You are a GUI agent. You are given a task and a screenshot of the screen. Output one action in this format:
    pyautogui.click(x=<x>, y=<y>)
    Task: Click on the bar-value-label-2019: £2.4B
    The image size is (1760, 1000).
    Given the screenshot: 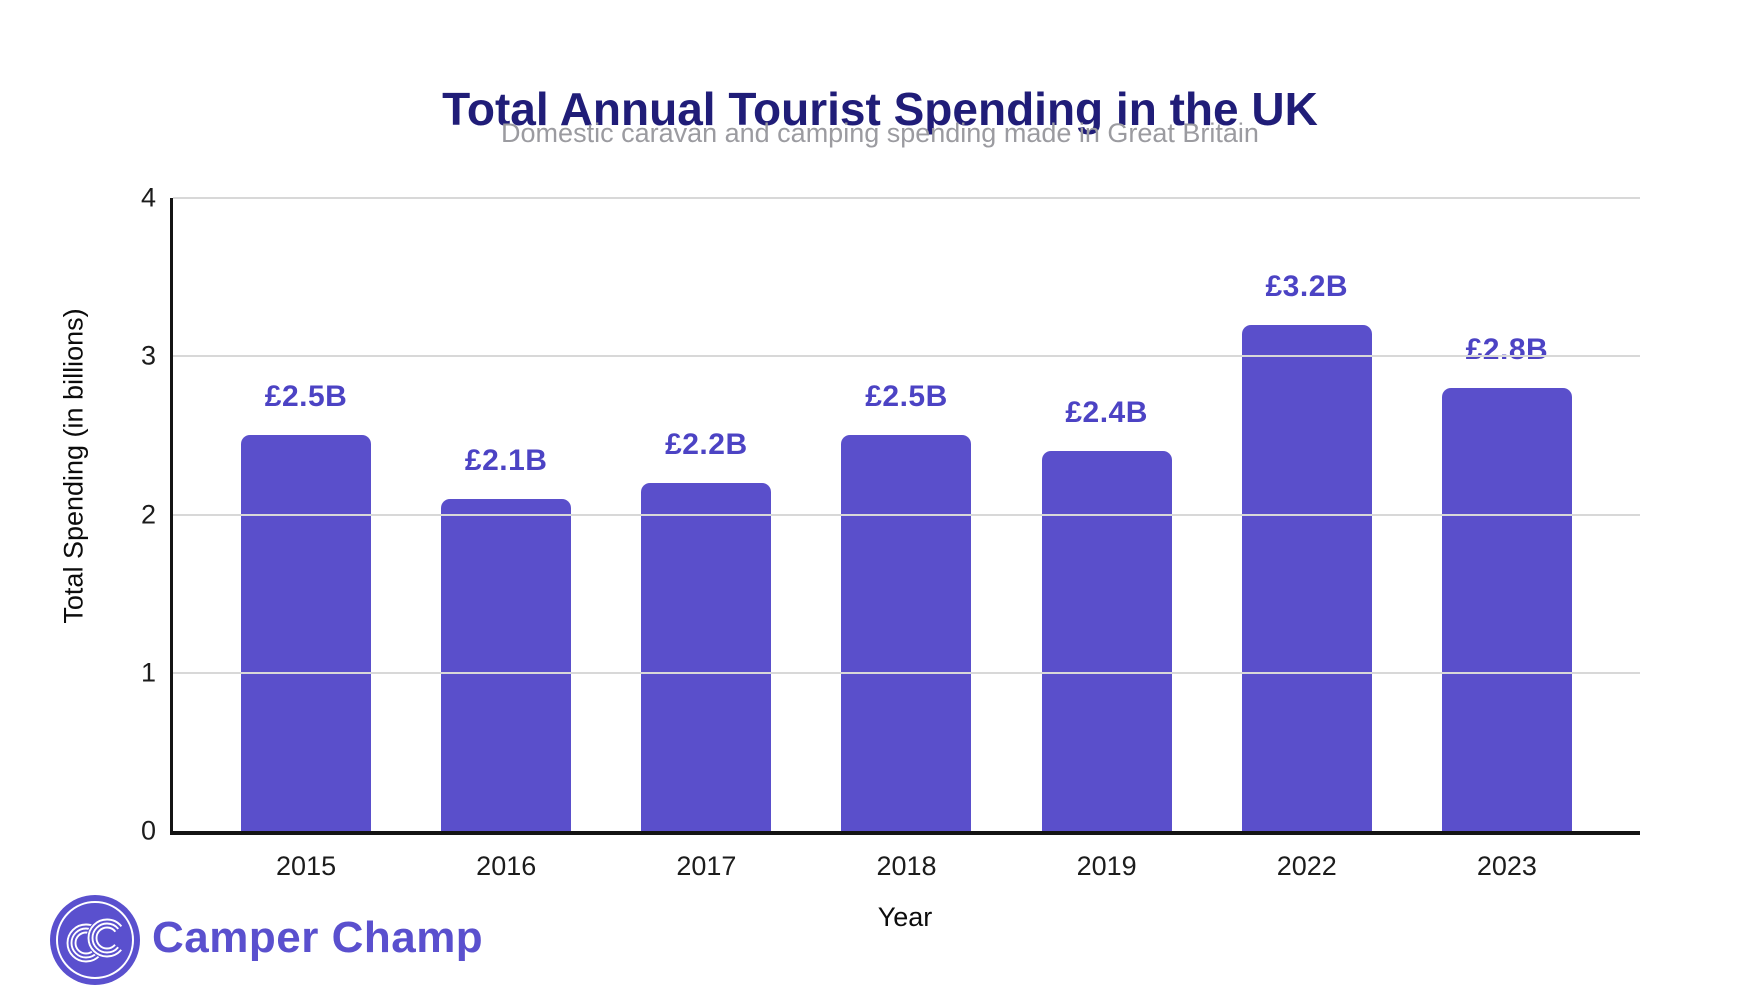 What is the action you would take?
    pyautogui.click(x=1106, y=413)
    